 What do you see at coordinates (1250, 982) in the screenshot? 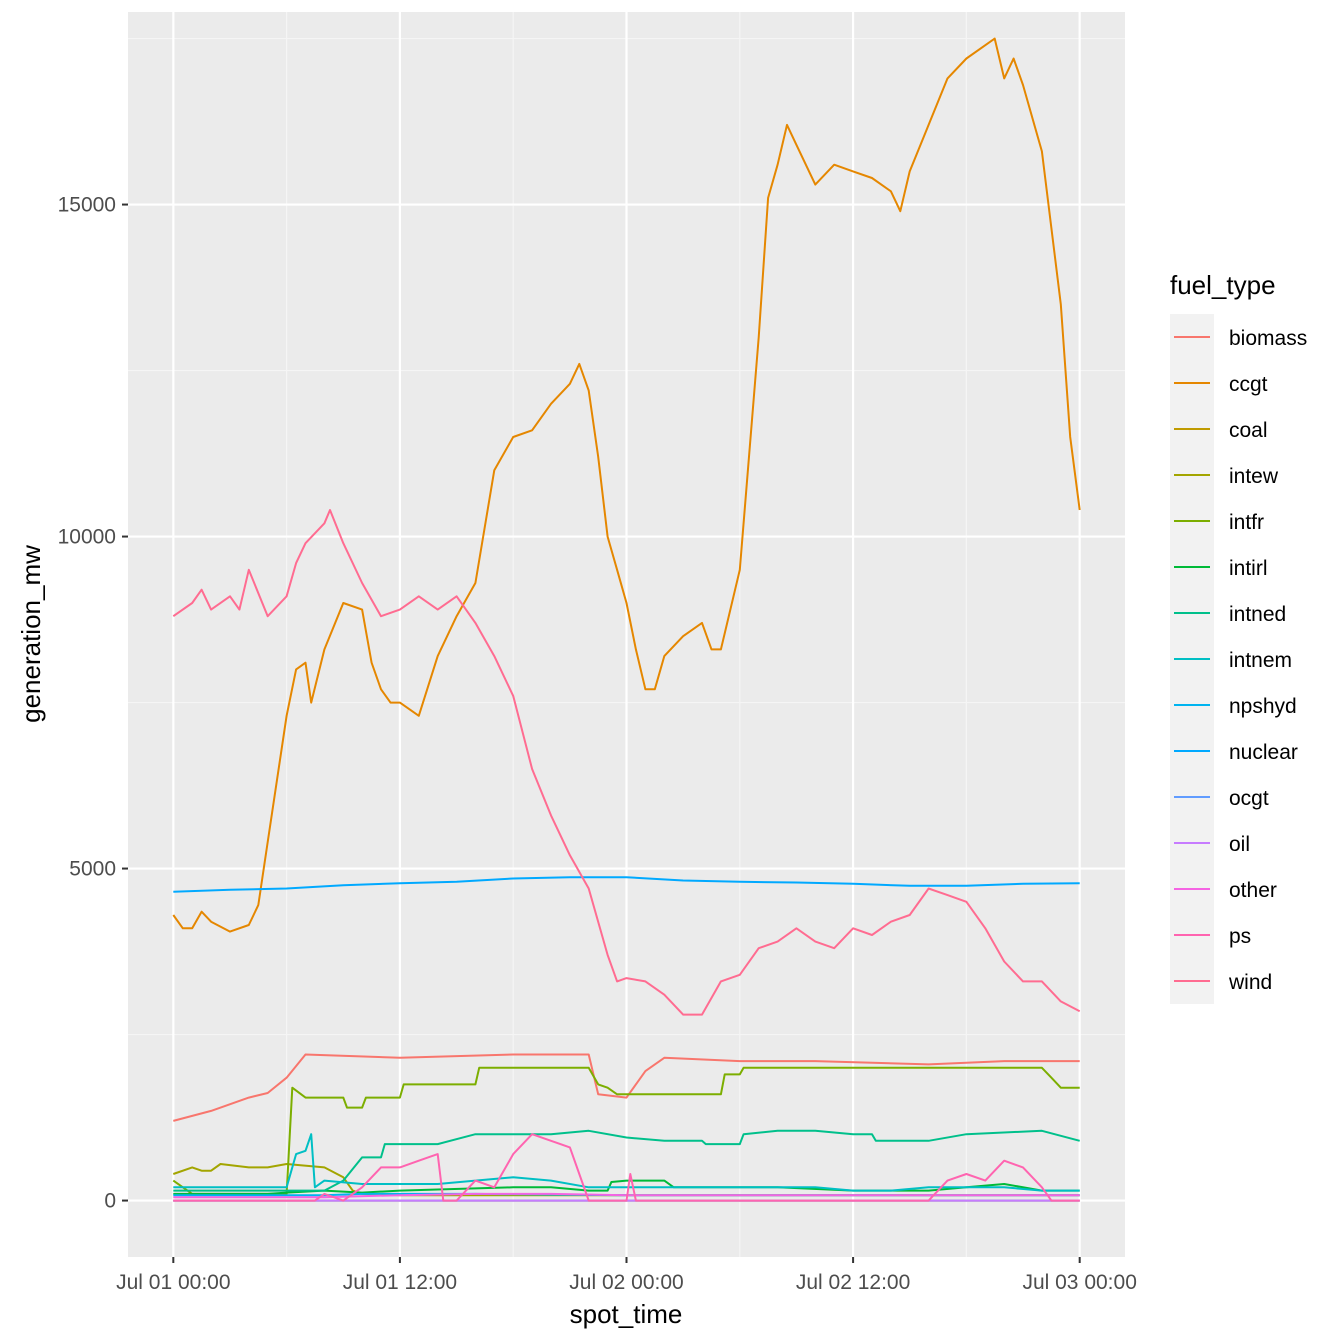
I see `legend-label-wind: wind` at bounding box center [1250, 982].